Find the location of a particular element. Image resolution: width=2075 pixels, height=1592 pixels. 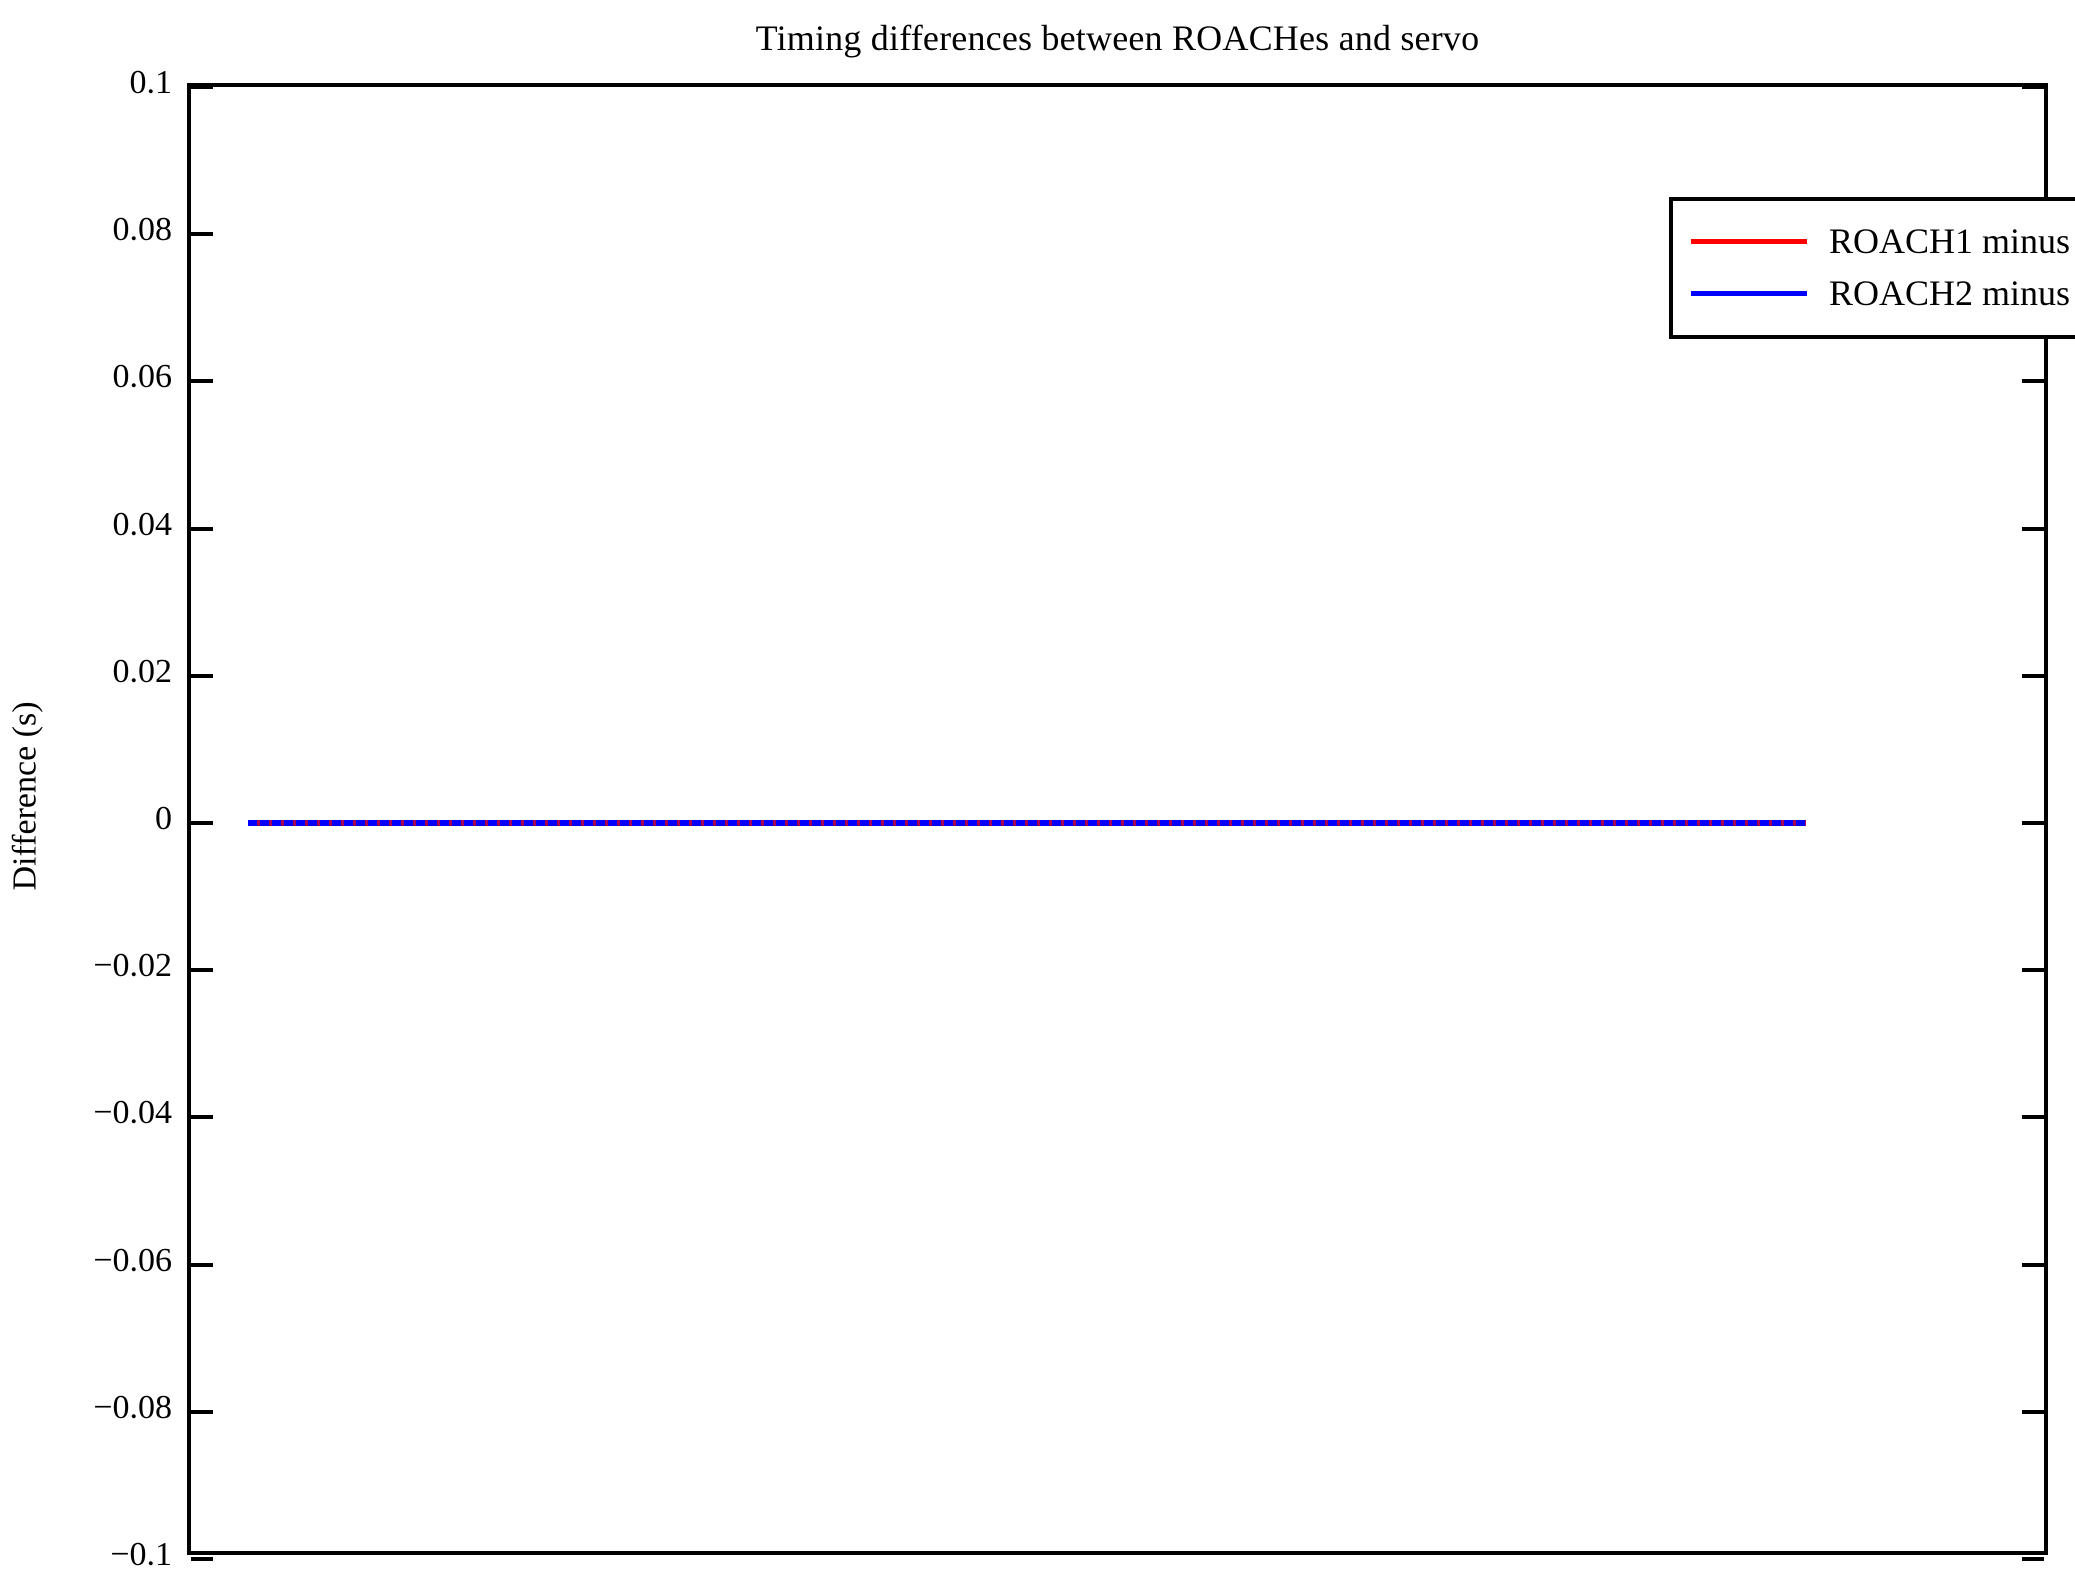

y-axis-tick-label: −0.02 is located at coordinates (132, 966).